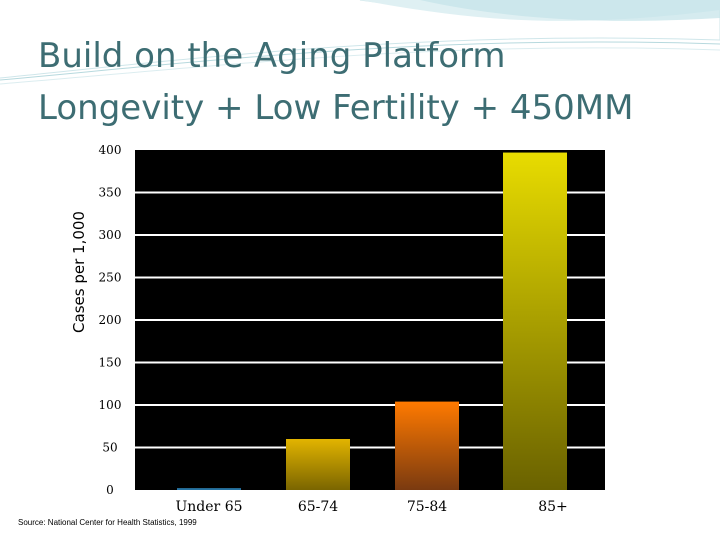 This screenshot has height=540, width=720. What do you see at coordinates (110, 490) in the screenshot?
I see `y-tick-label: 0` at bounding box center [110, 490].